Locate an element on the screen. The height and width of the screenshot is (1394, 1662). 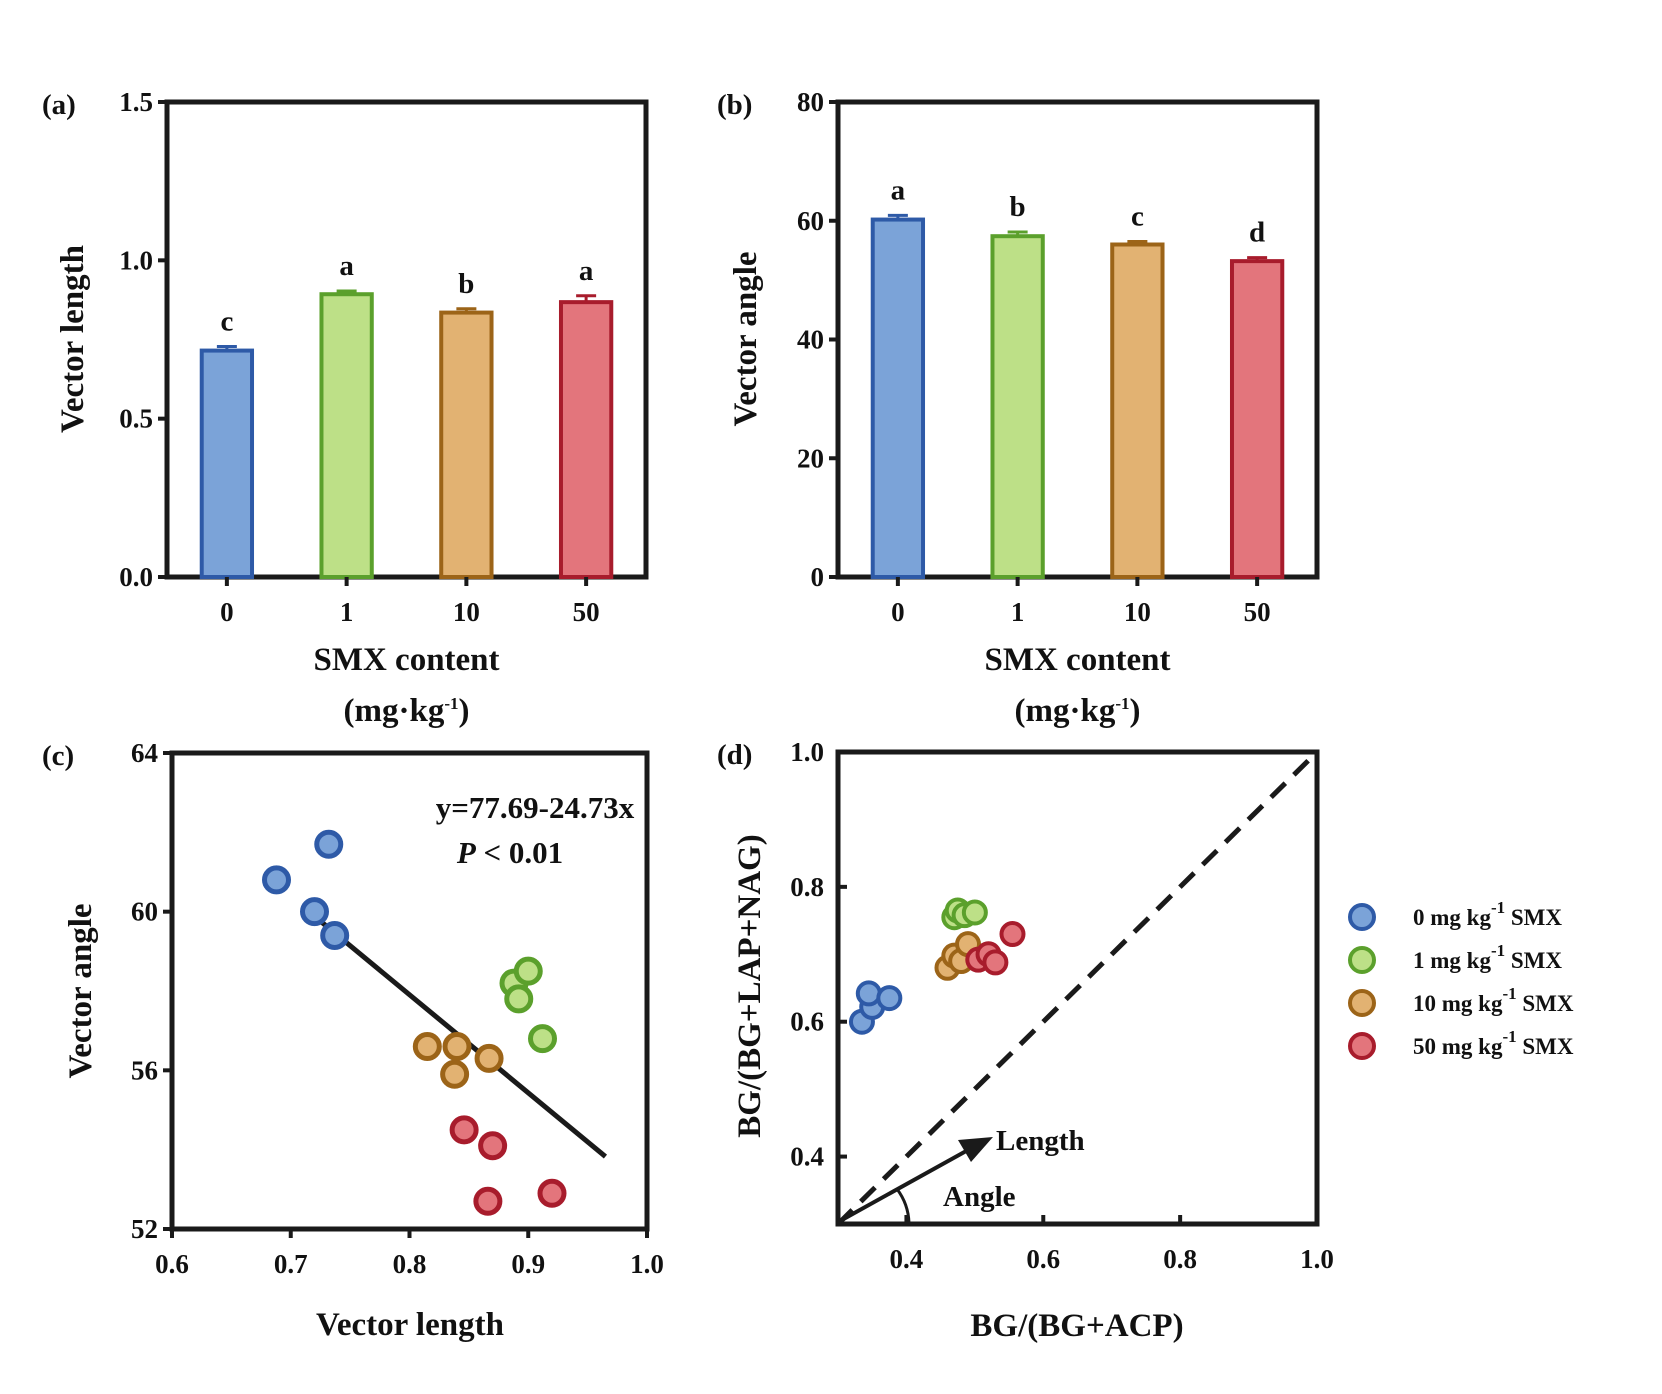
significance-letter: d is located at coordinates (1257, 233).